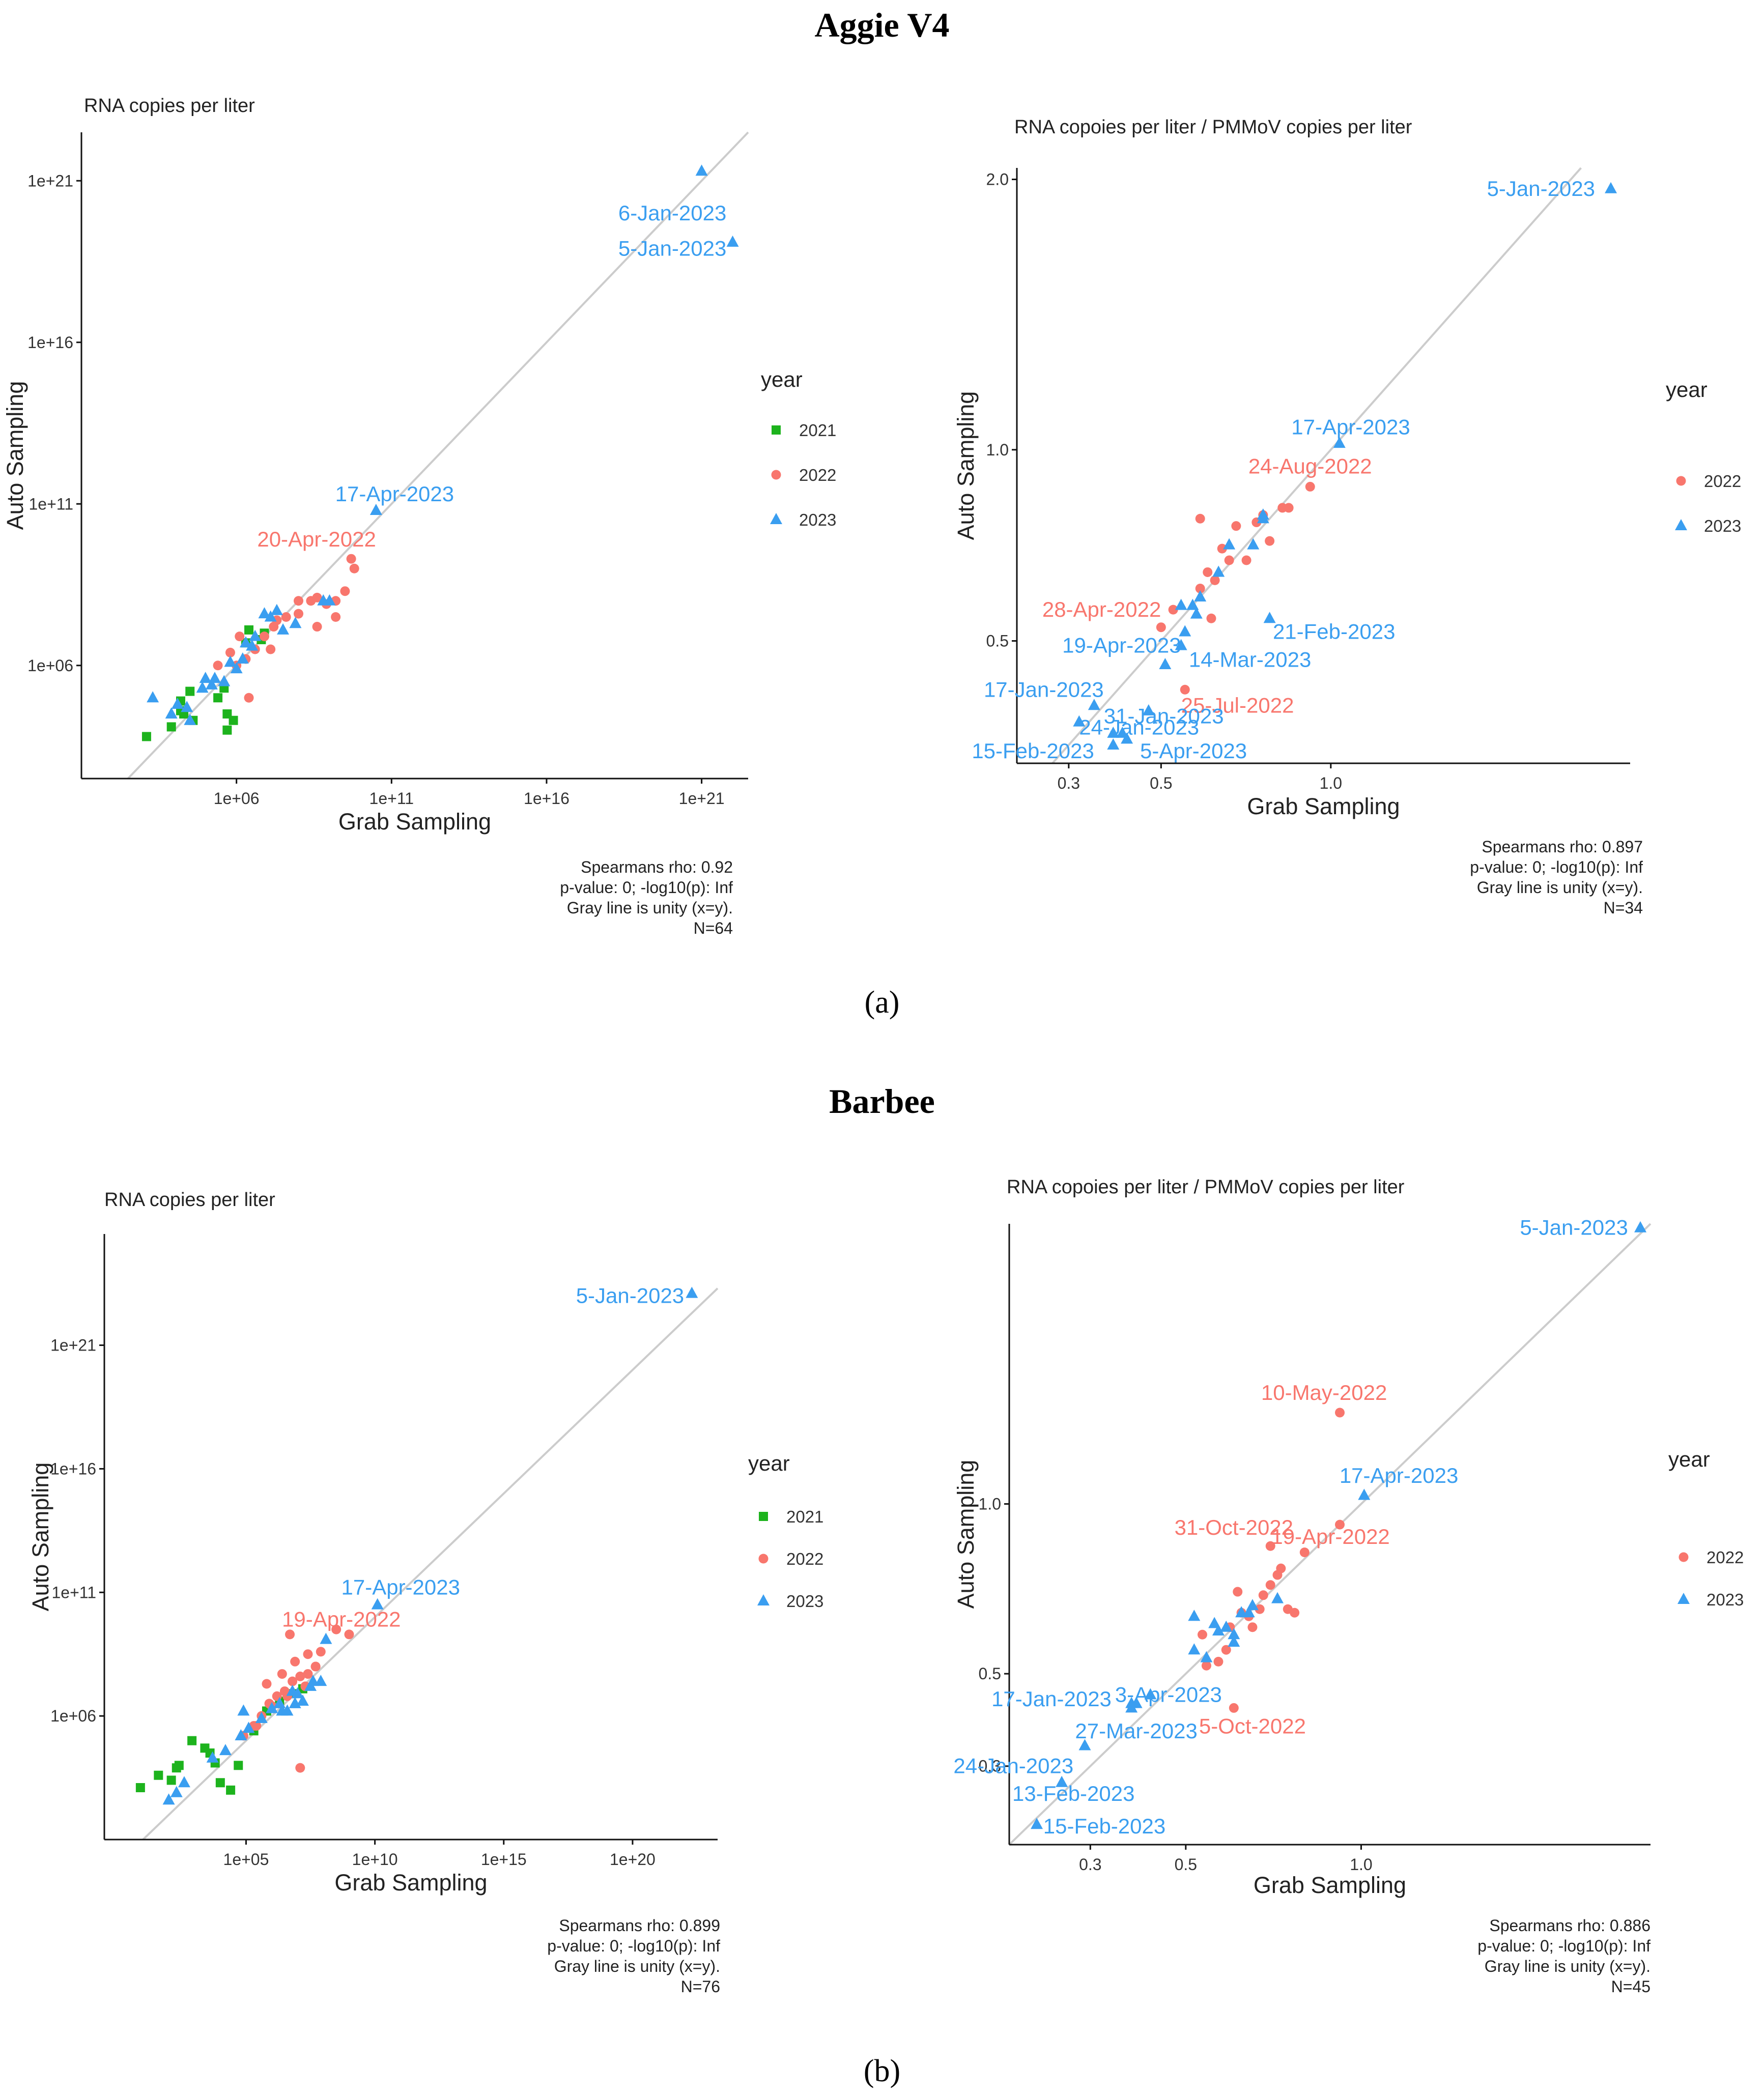  What do you see at coordinates (1252, 1726) in the screenshot?
I see `label-5-oct-2022: 5-Oct-2022` at bounding box center [1252, 1726].